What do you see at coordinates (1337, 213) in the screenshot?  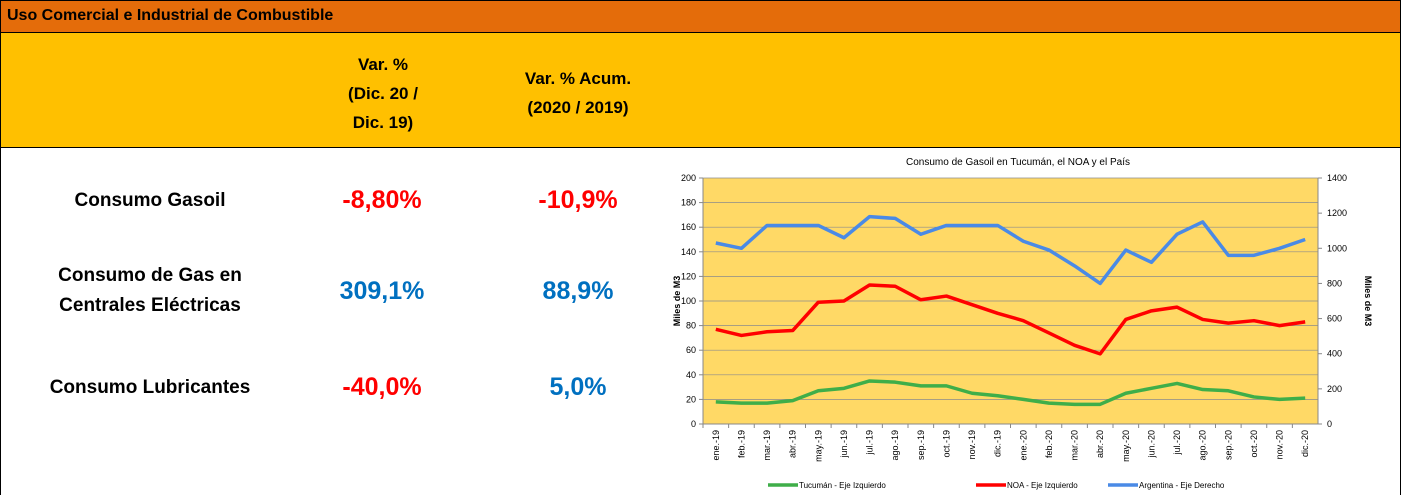 I see `y2-tick-label: 1200` at bounding box center [1337, 213].